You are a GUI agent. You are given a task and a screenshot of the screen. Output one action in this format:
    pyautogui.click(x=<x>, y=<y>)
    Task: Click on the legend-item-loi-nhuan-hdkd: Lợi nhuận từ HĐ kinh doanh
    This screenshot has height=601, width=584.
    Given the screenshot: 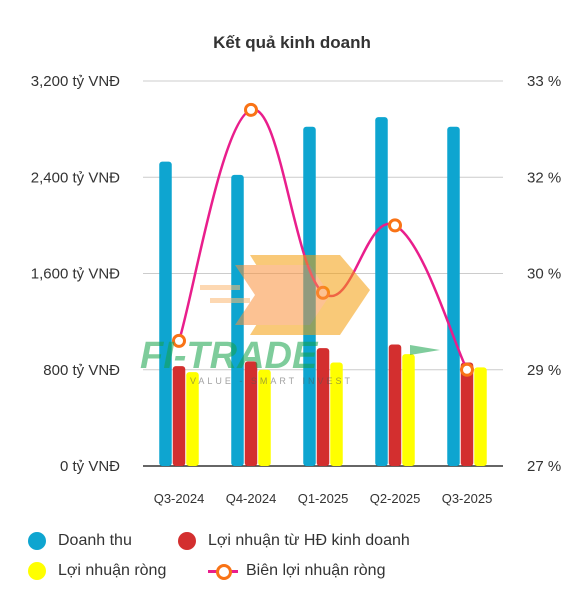 What is the action you would take?
    pyautogui.click(x=294, y=541)
    